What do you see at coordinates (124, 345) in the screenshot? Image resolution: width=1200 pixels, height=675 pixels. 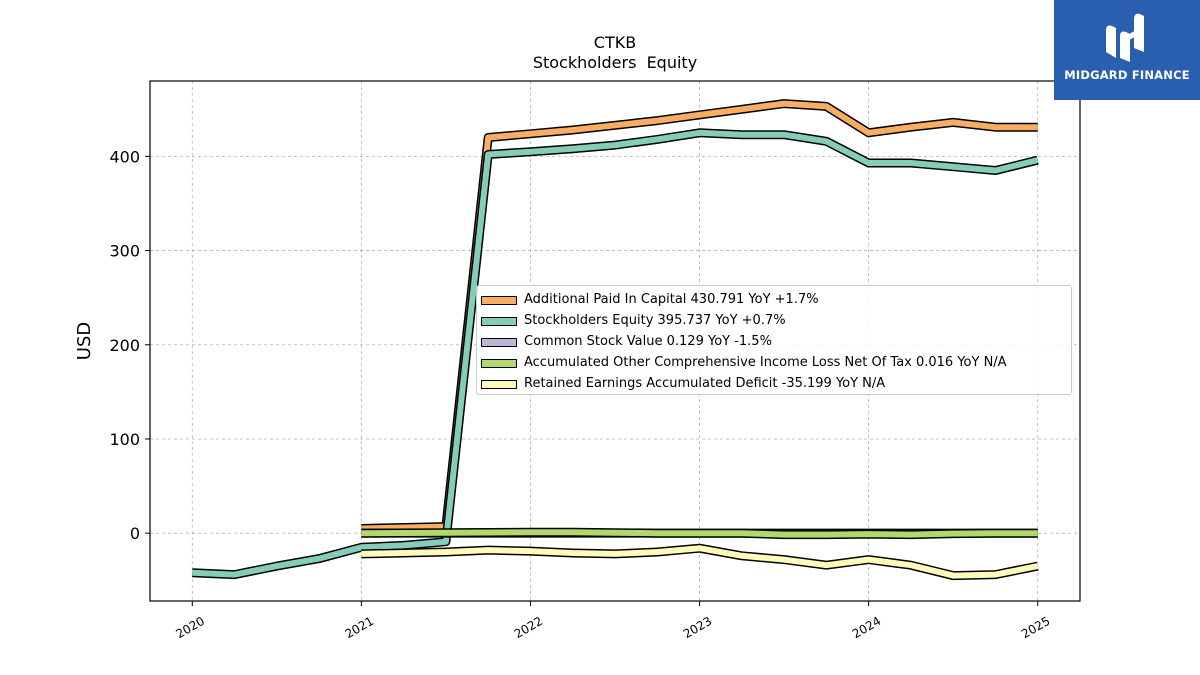 I see `y-tick-label: 200` at bounding box center [124, 345].